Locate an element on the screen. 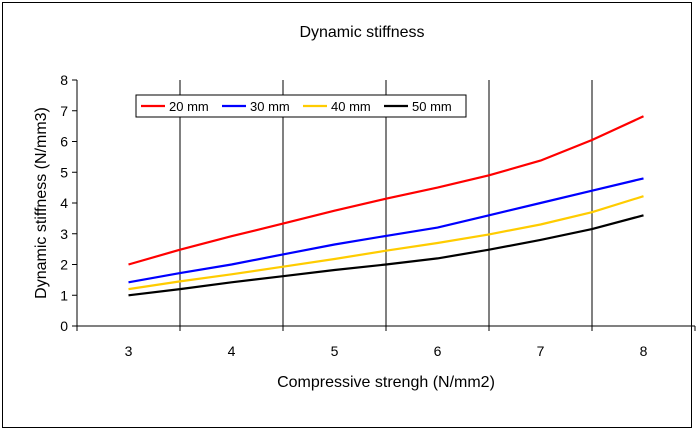 This screenshot has height=432, width=696. y-tick-label: 5 is located at coordinates (64, 172).